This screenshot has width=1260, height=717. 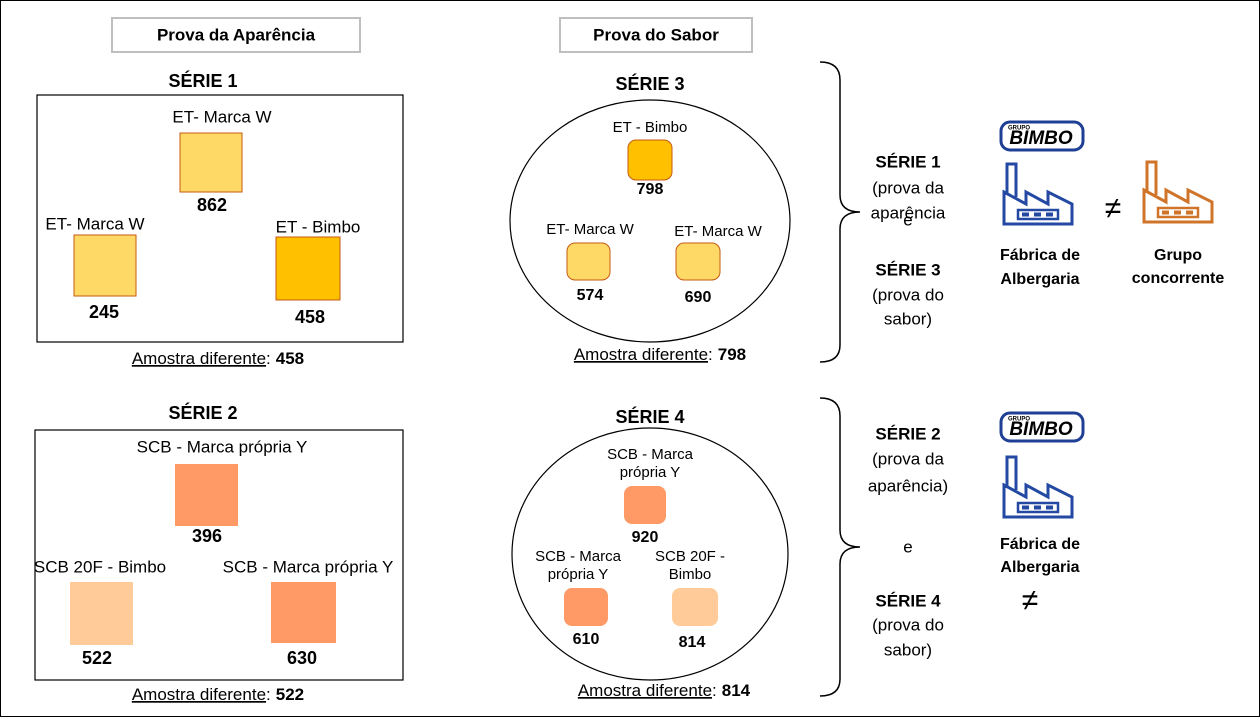 What do you see at coordinates (690, 556) in the screenshot?
I see `sample-label: SCB 20F -` at bounding box center [690, 556].